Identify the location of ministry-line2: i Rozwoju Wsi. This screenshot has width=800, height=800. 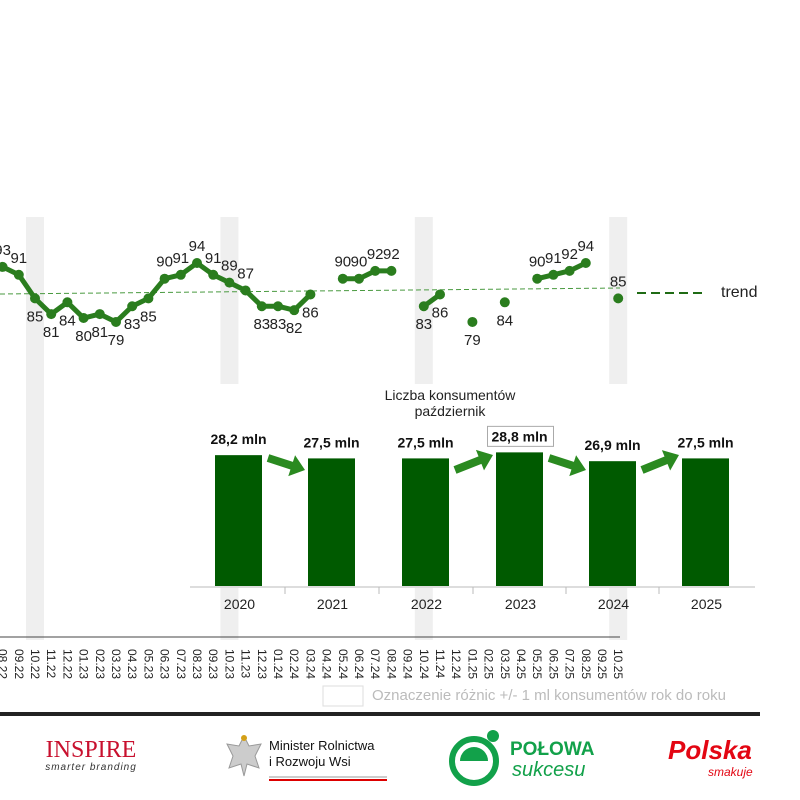
(310, 761).